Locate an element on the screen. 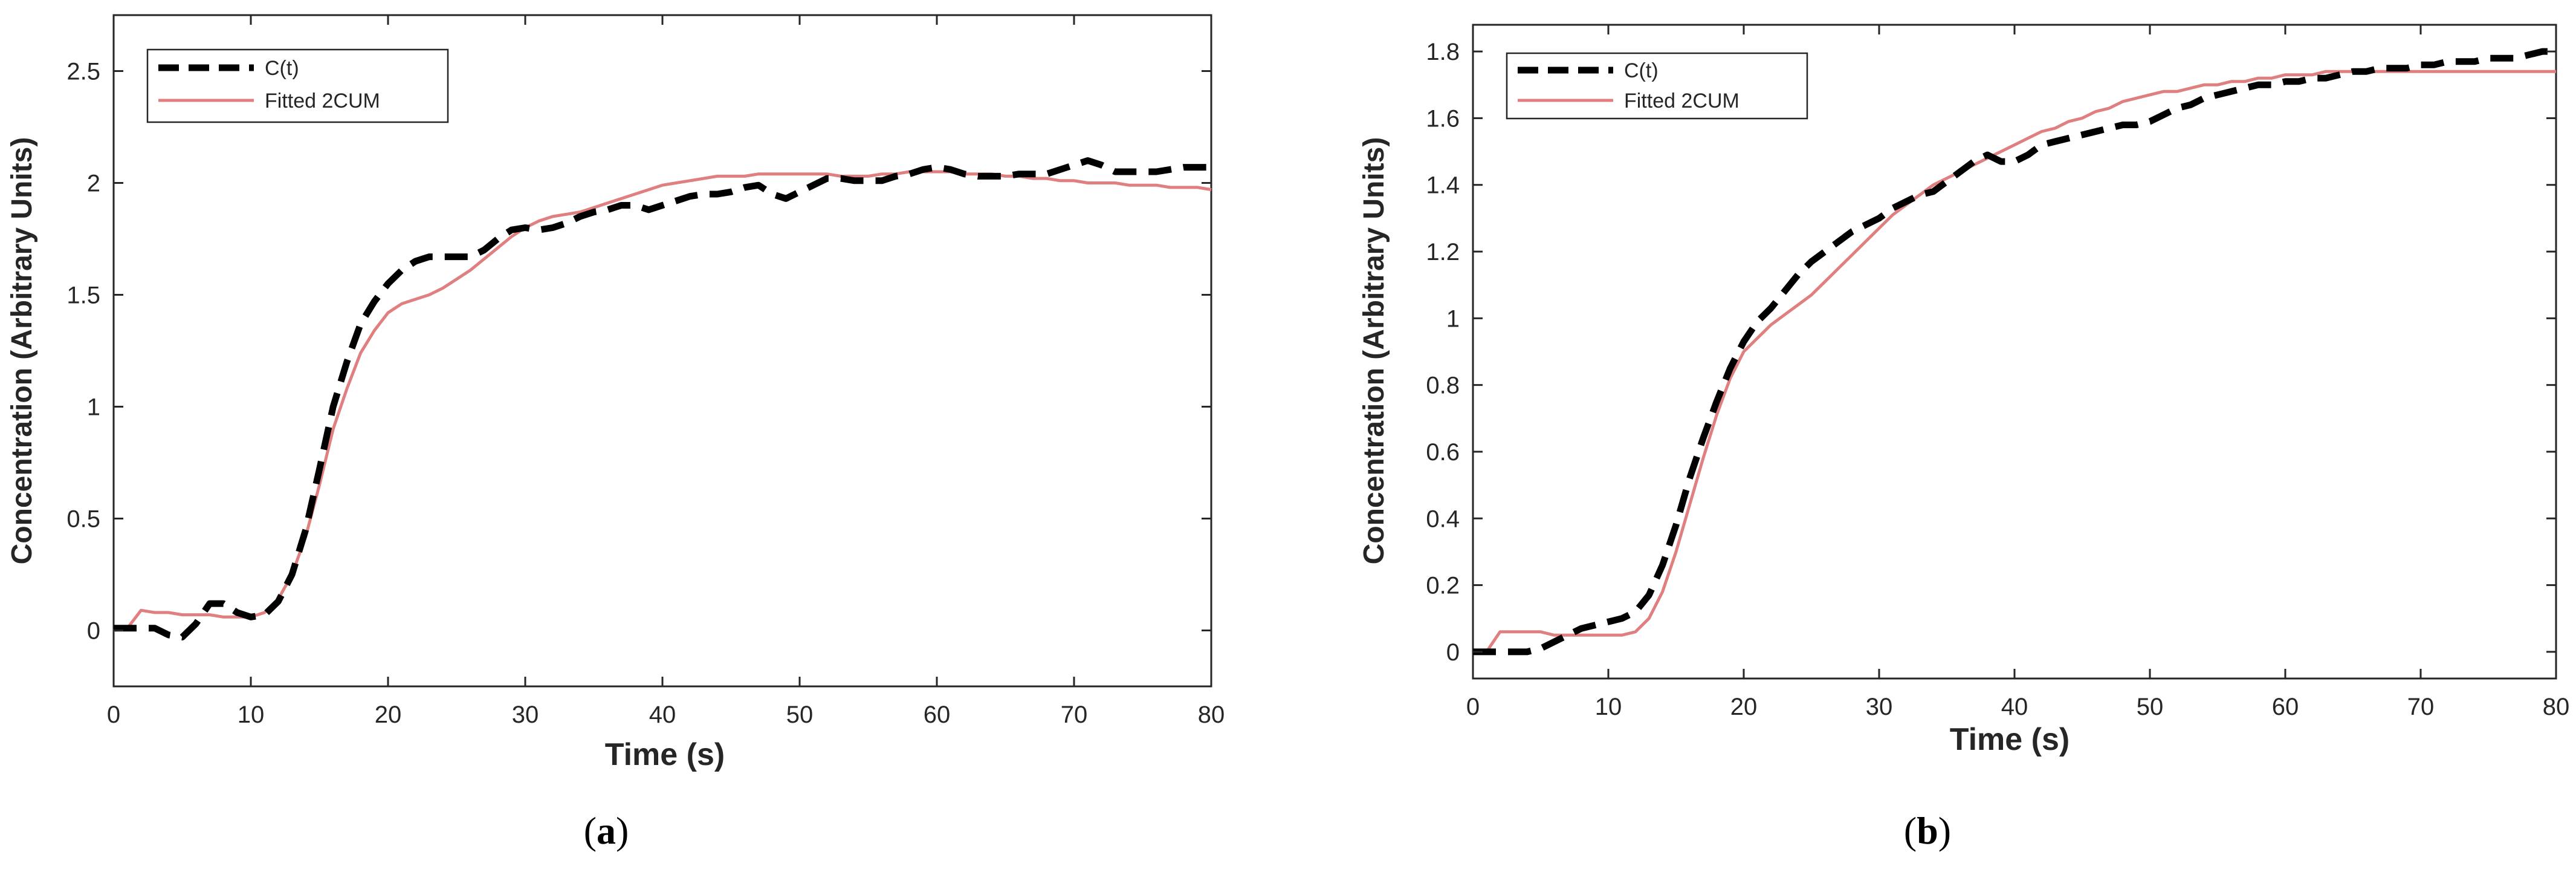 Image resolution: width=2576 pixels, height=869 pixels. y-tick-label: 1.2 is located at coordinates (1443, 252).